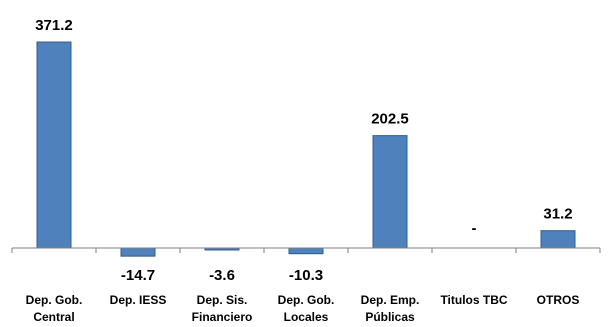  Describe the element at coordinates (473, 300) in the screenshot. I see `category-label: Titulos TBC` at that location.